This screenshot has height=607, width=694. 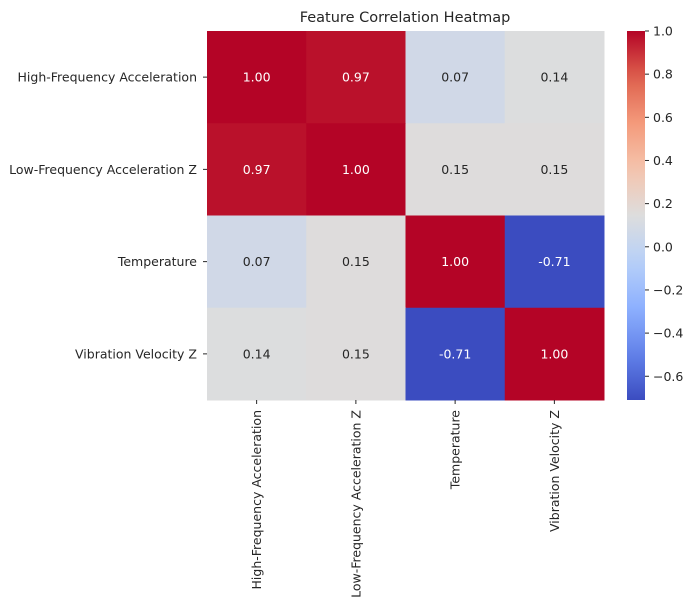 What do you see at coordinates (668, 333) in the screenshot?
I see `colorbar-tick-label: −0.4` at bounding box center [668, 333].